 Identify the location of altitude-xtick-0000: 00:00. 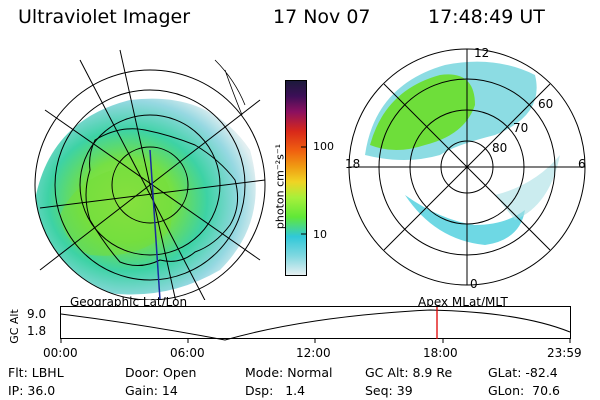
(60, 353).